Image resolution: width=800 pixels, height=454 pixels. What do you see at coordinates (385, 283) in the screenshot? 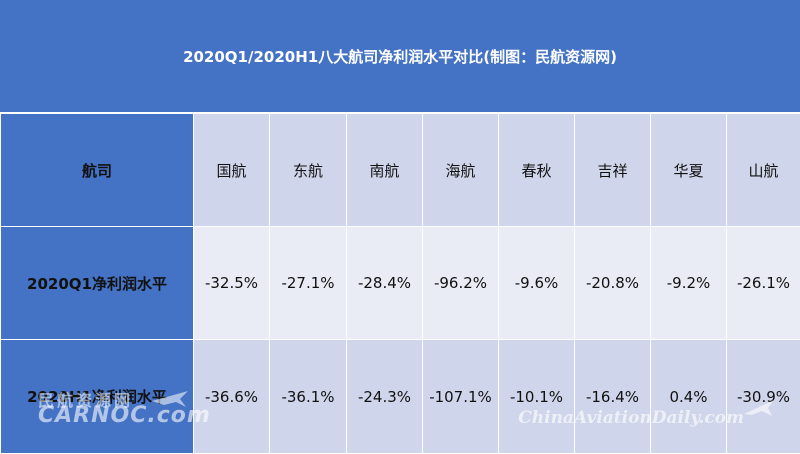
I see `value-cell: -28.4%` at bounding box center [385, 283].